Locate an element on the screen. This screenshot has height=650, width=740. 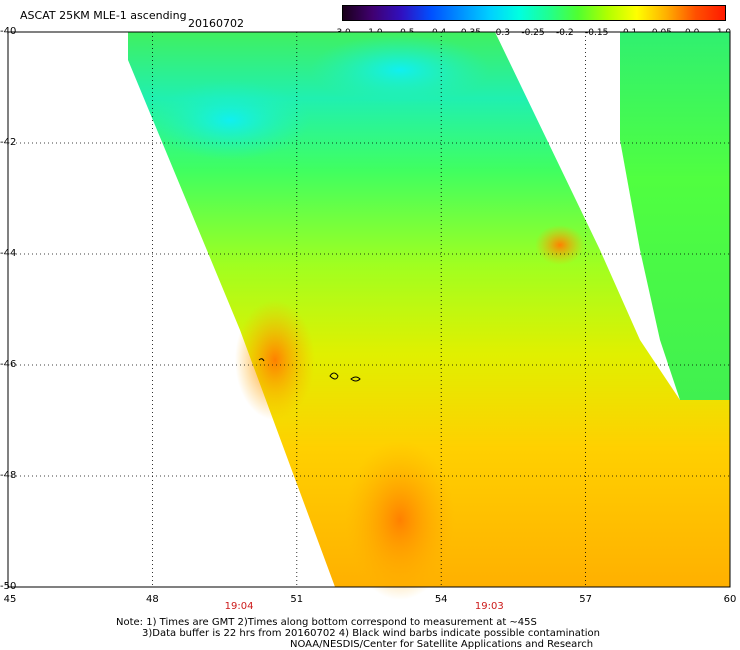
swath-time-label: 19:04 is located at coordinates (239, 606).